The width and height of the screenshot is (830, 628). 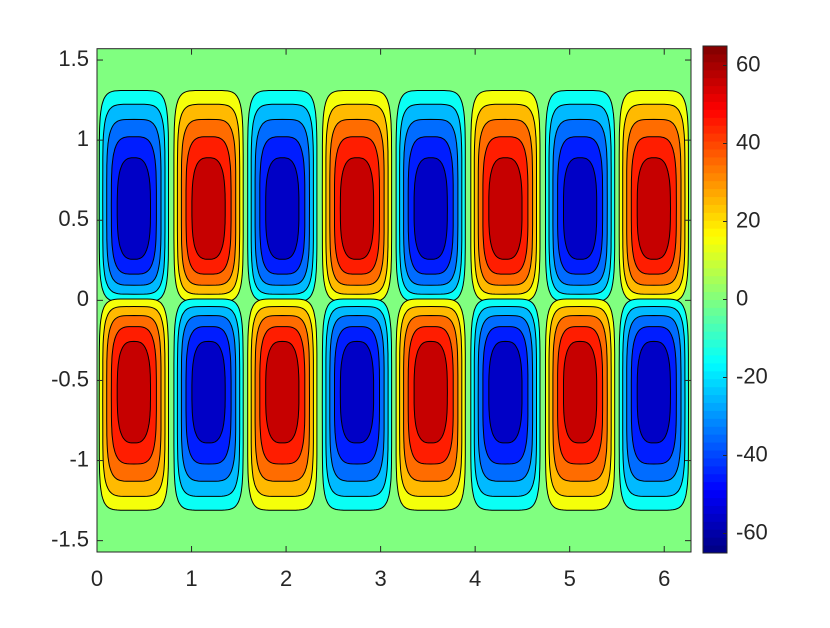 What do you see at coordinates (664, 578) in the screenshot?
I see `x-tick-label: 6` at bounding box center [664, 578].